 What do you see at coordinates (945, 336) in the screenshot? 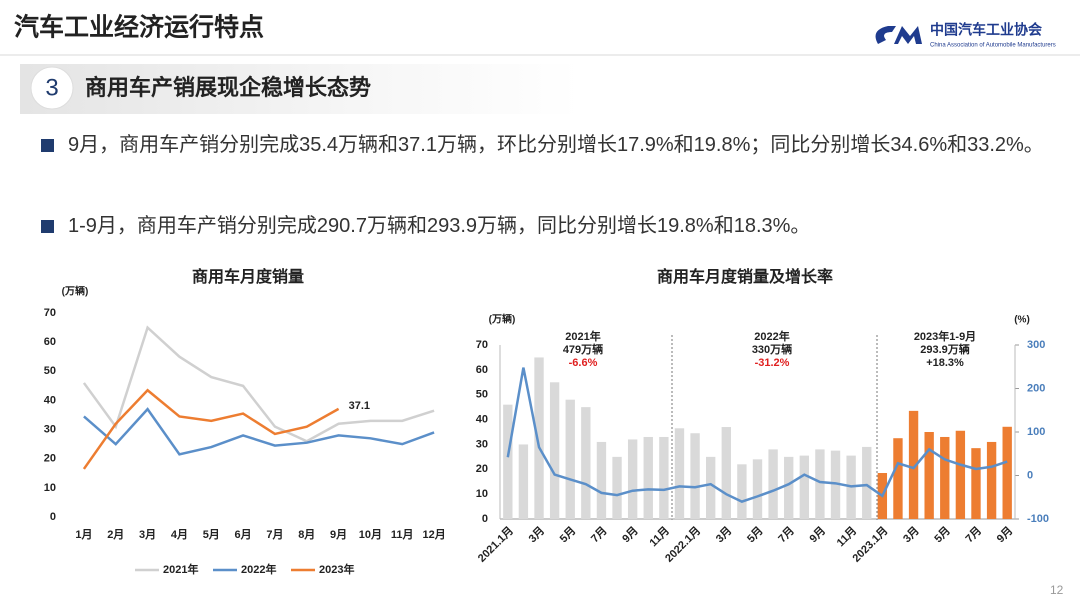
I see `annotation: 2023年1-9月` at bounding box center [945, 336].